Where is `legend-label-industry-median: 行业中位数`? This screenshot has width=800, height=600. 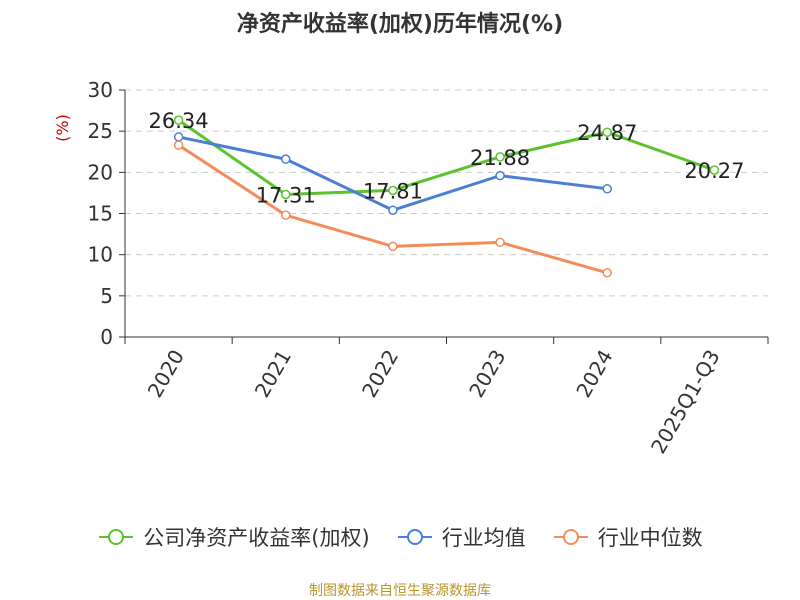 legend-label-industry-median: 行业中位数 is located at coordinates (650, 538).